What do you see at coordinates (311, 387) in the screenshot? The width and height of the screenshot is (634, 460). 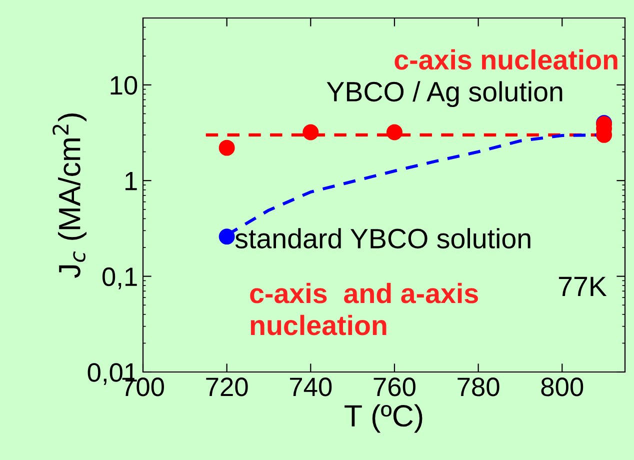 I see `x-tick-label: 740` at bounding box center [311, 387].